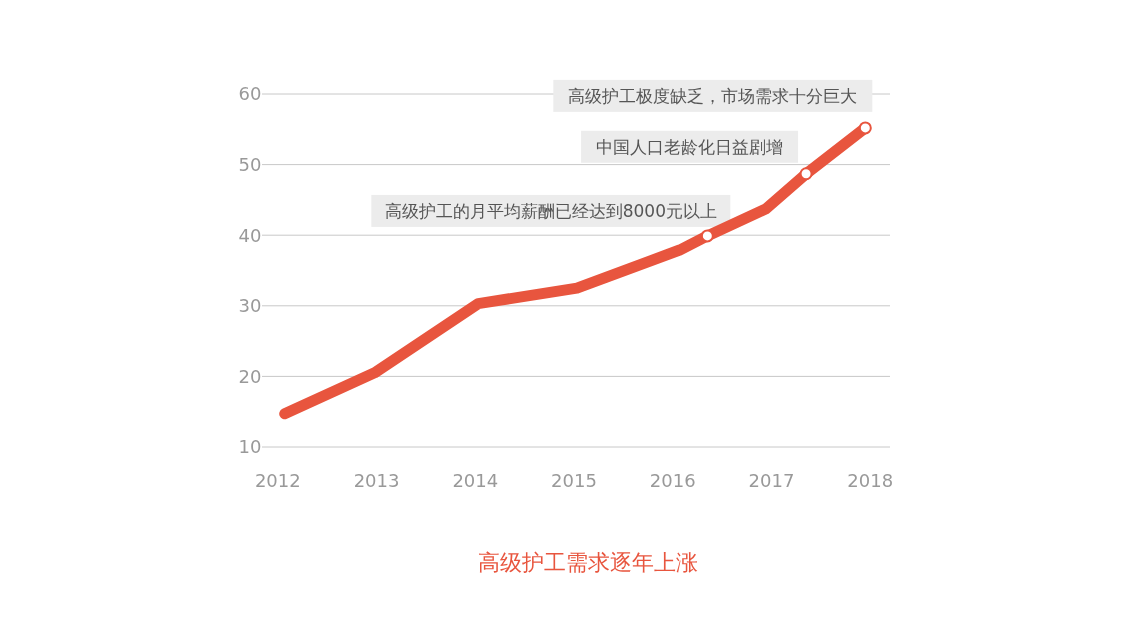  I want to click on y-tick-label: 30, so click(250, 306).